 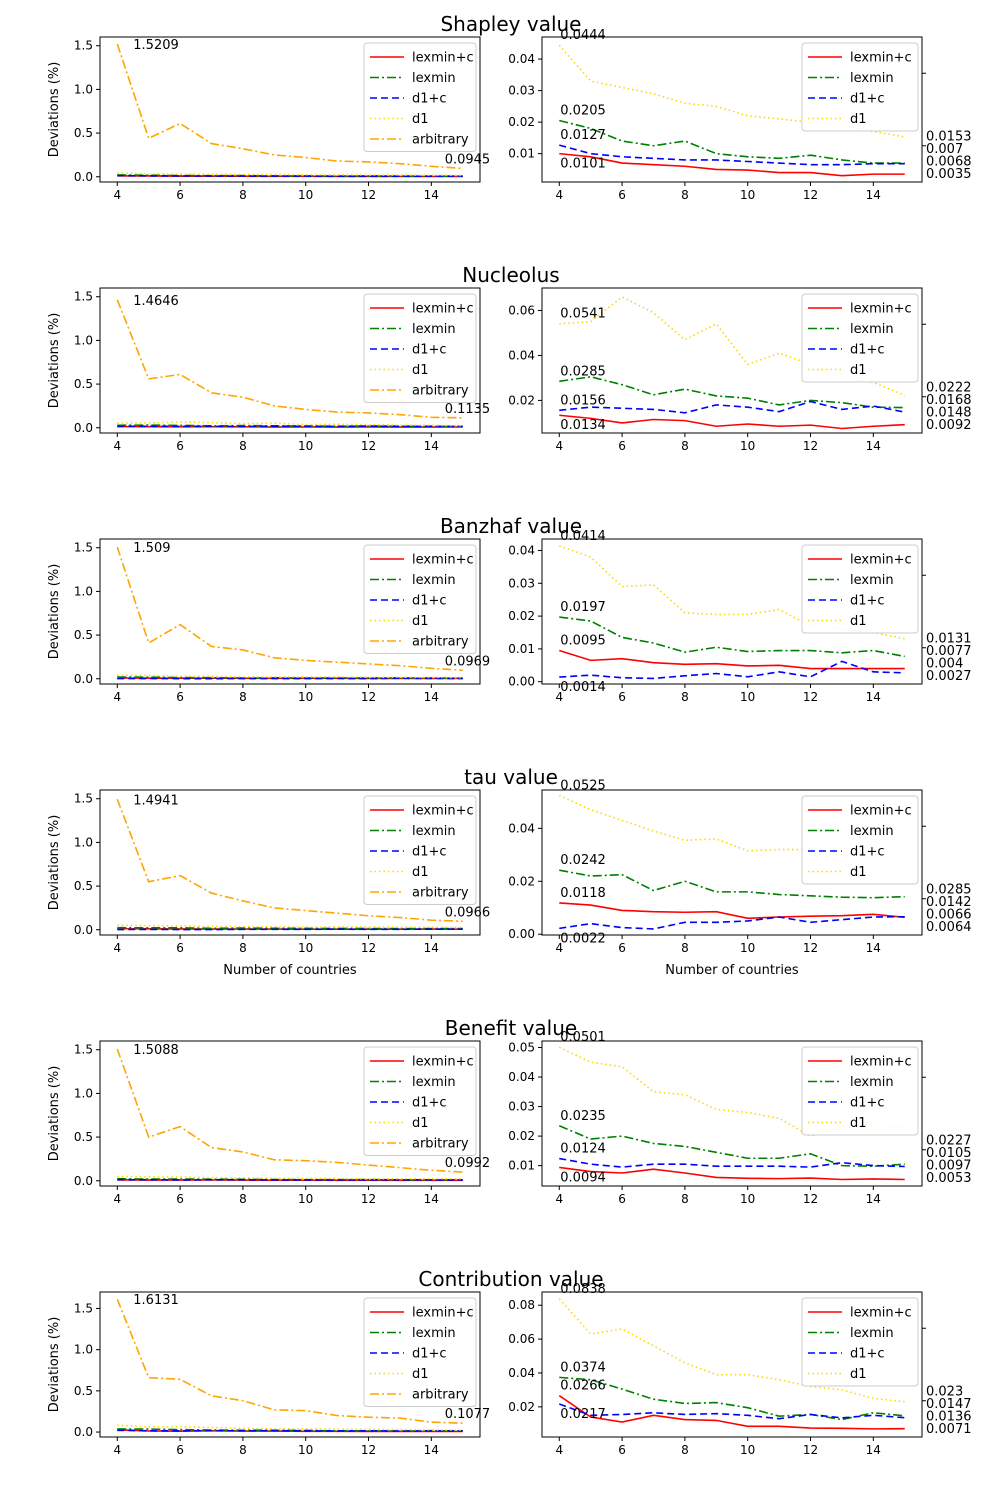 I want to click on series-line-arbitrary, so click(x=289, y=860).